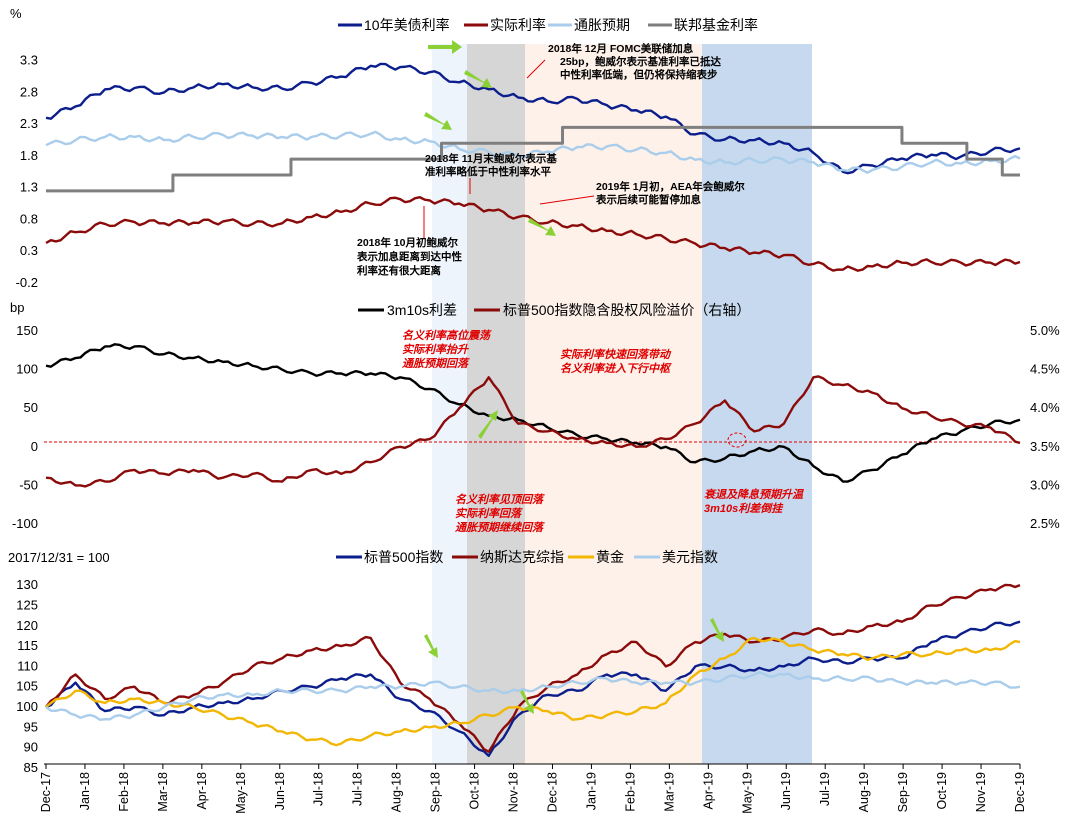 The image size is (1080, 829). What do you see at coordinates (59, 557) in the screenshot?
I see `bottom-unit-label: 2017/12/31 = 100` at bounding box center [59, 557].